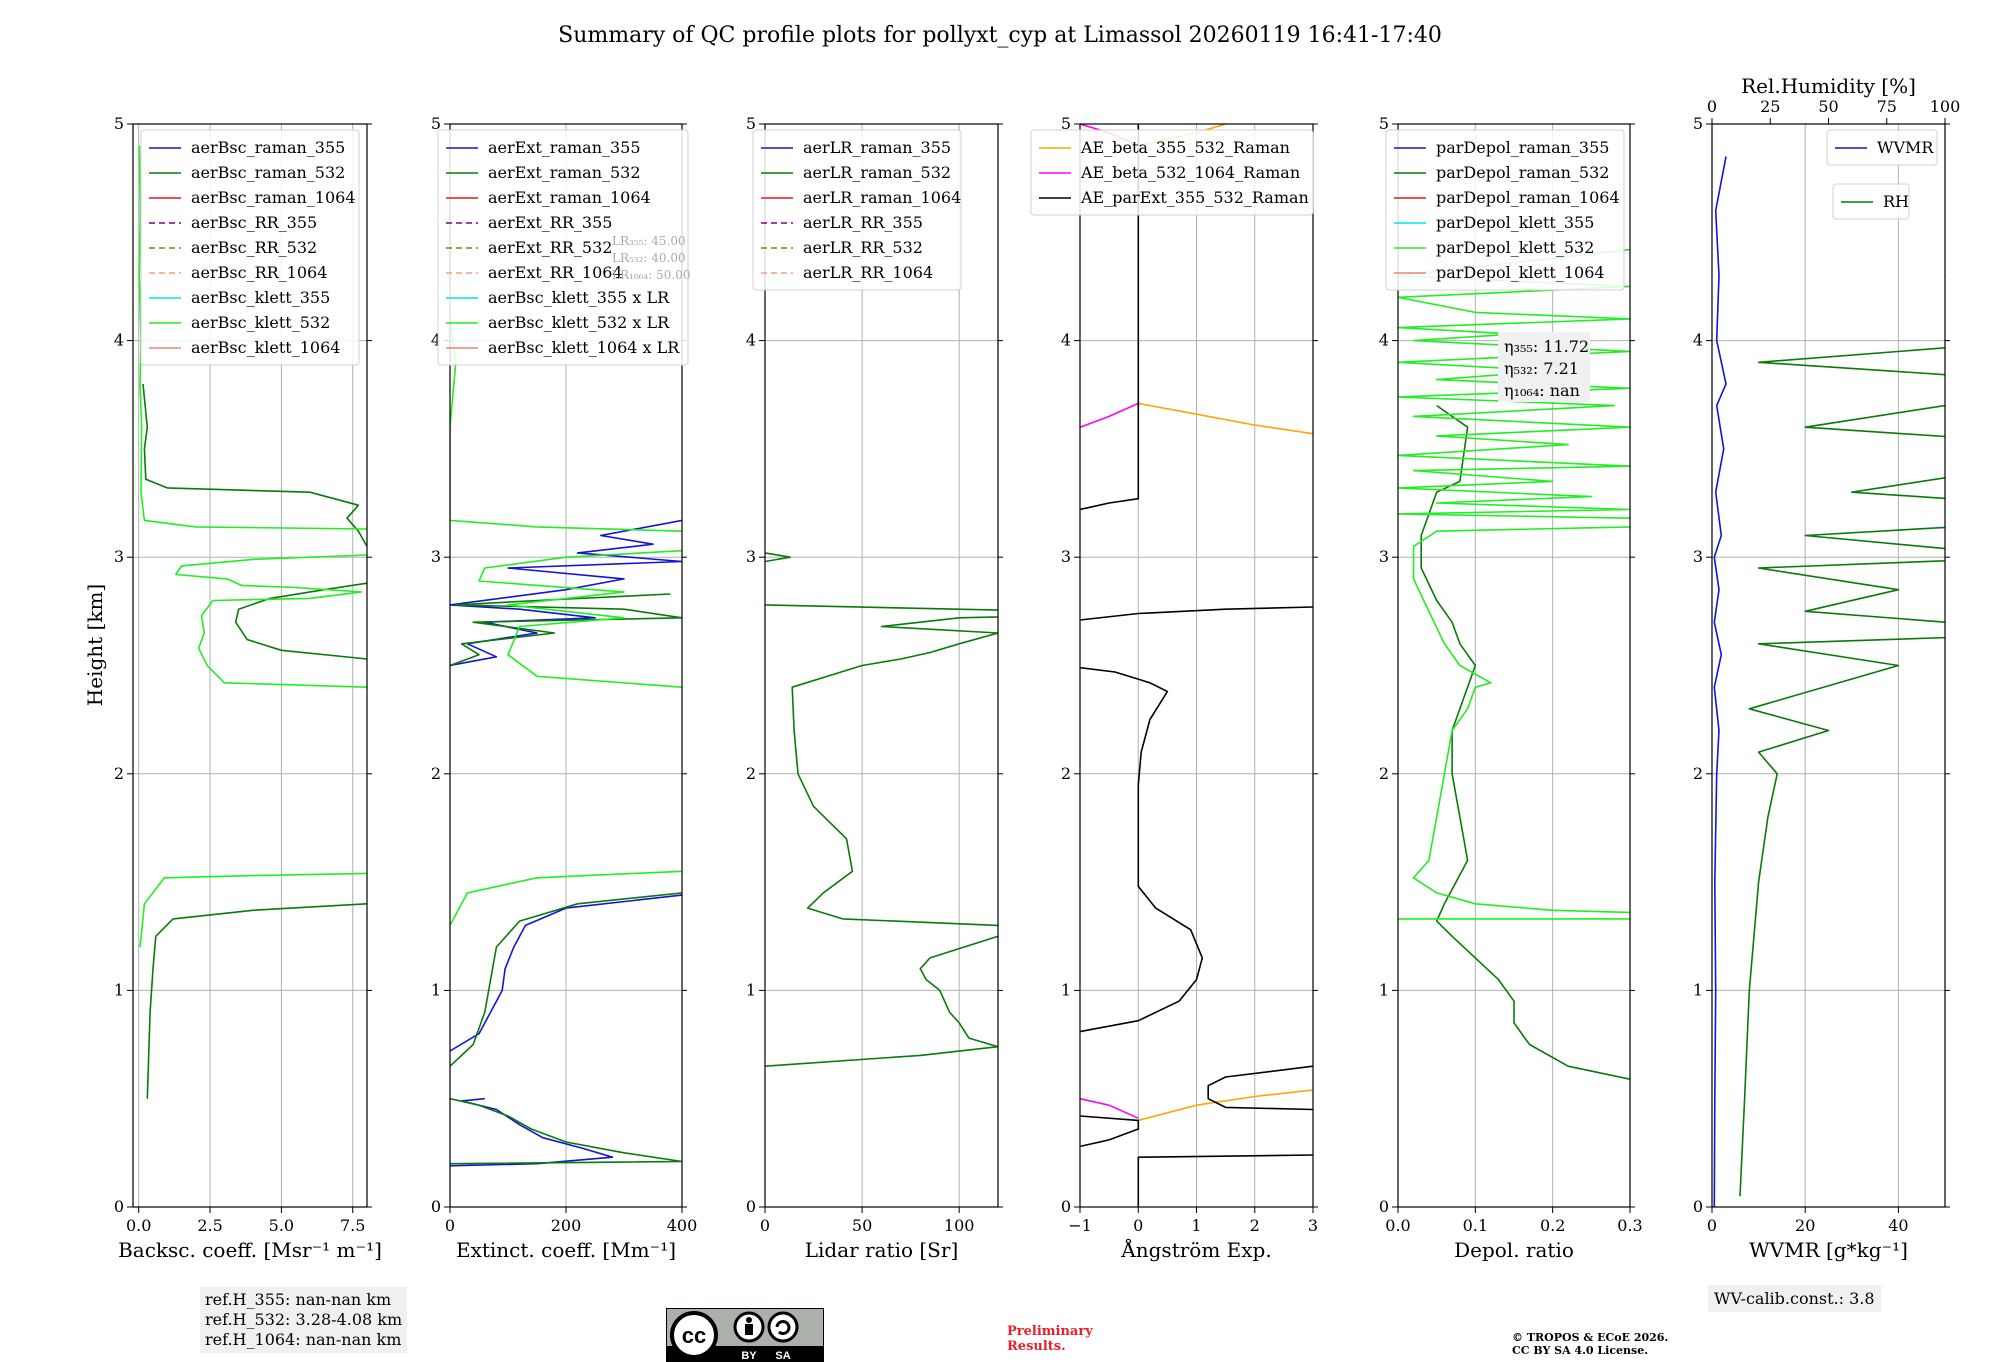  I want to click on legend-wvmr: WVMR, so click(1882, 147).